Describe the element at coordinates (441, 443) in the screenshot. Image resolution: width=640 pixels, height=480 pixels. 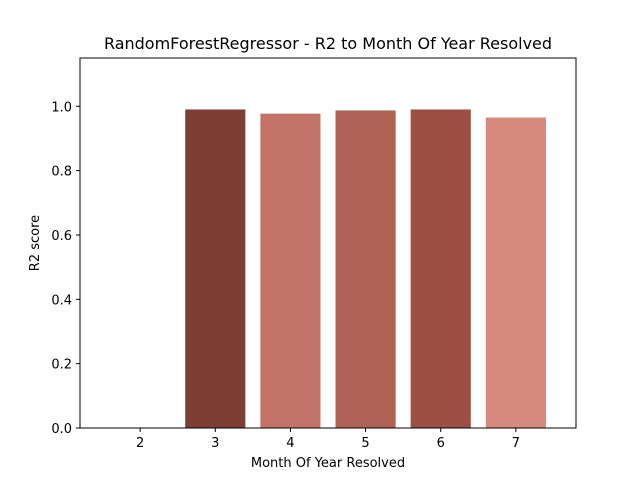
I see `x-tick-label: 6` at that location.